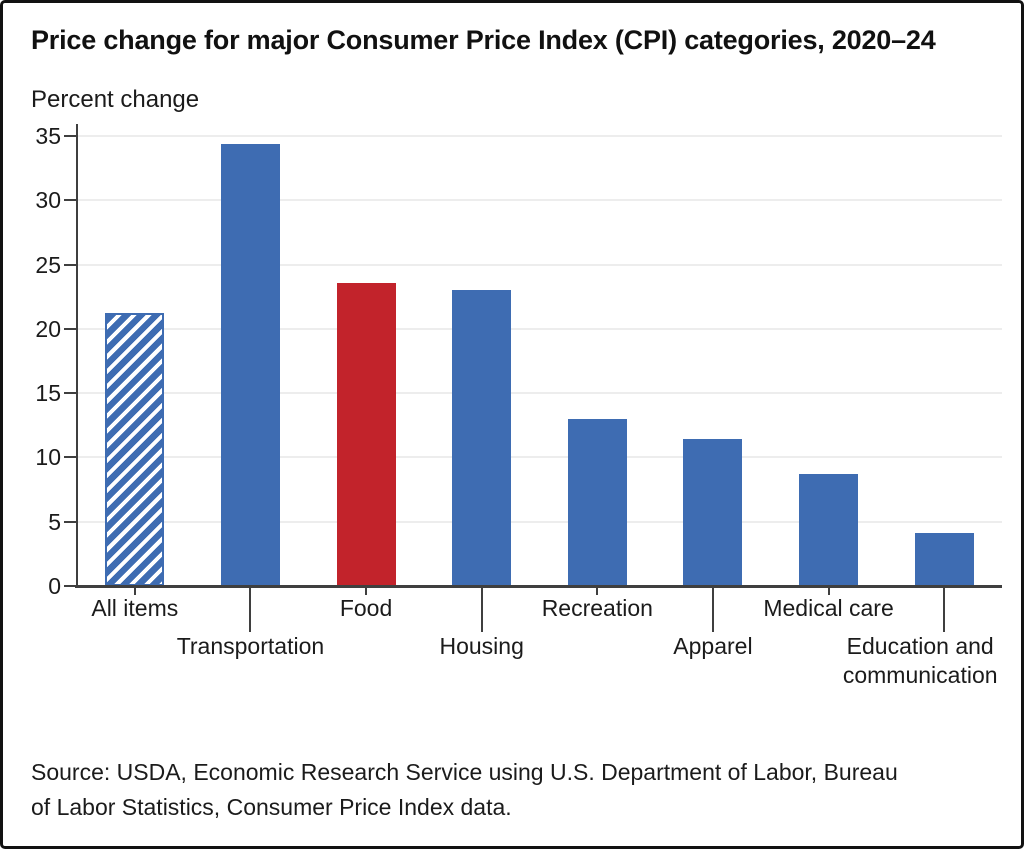  Describe the element at coordinates (944, 609) in the screenshot. I see `leader-line-education-and-communication` at that location.